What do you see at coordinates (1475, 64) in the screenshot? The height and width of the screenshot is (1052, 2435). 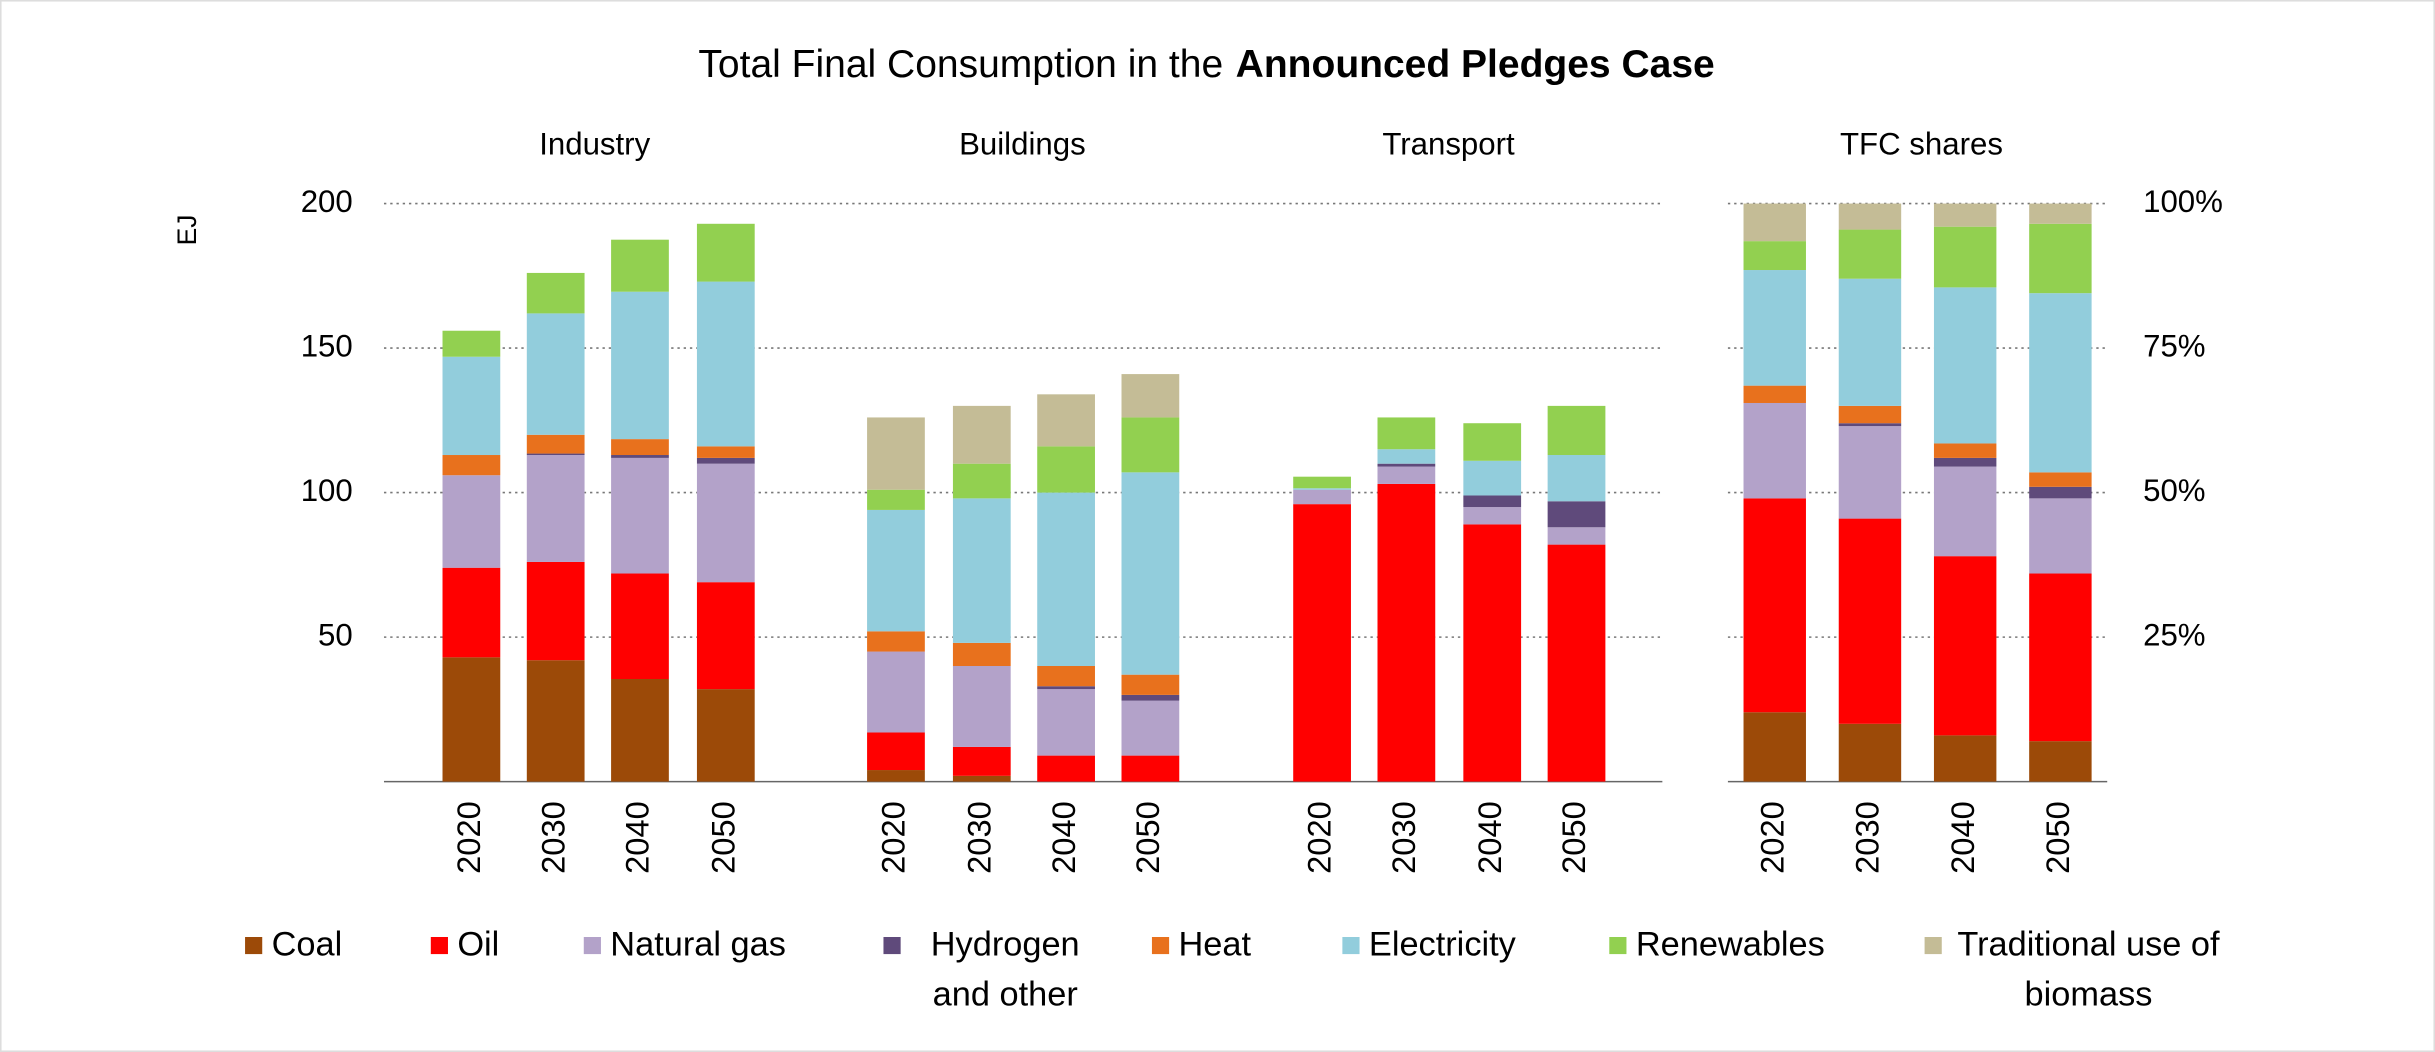 I see `title-emphasis: Announced Pledges Case` at bounding box center [1475, 64].